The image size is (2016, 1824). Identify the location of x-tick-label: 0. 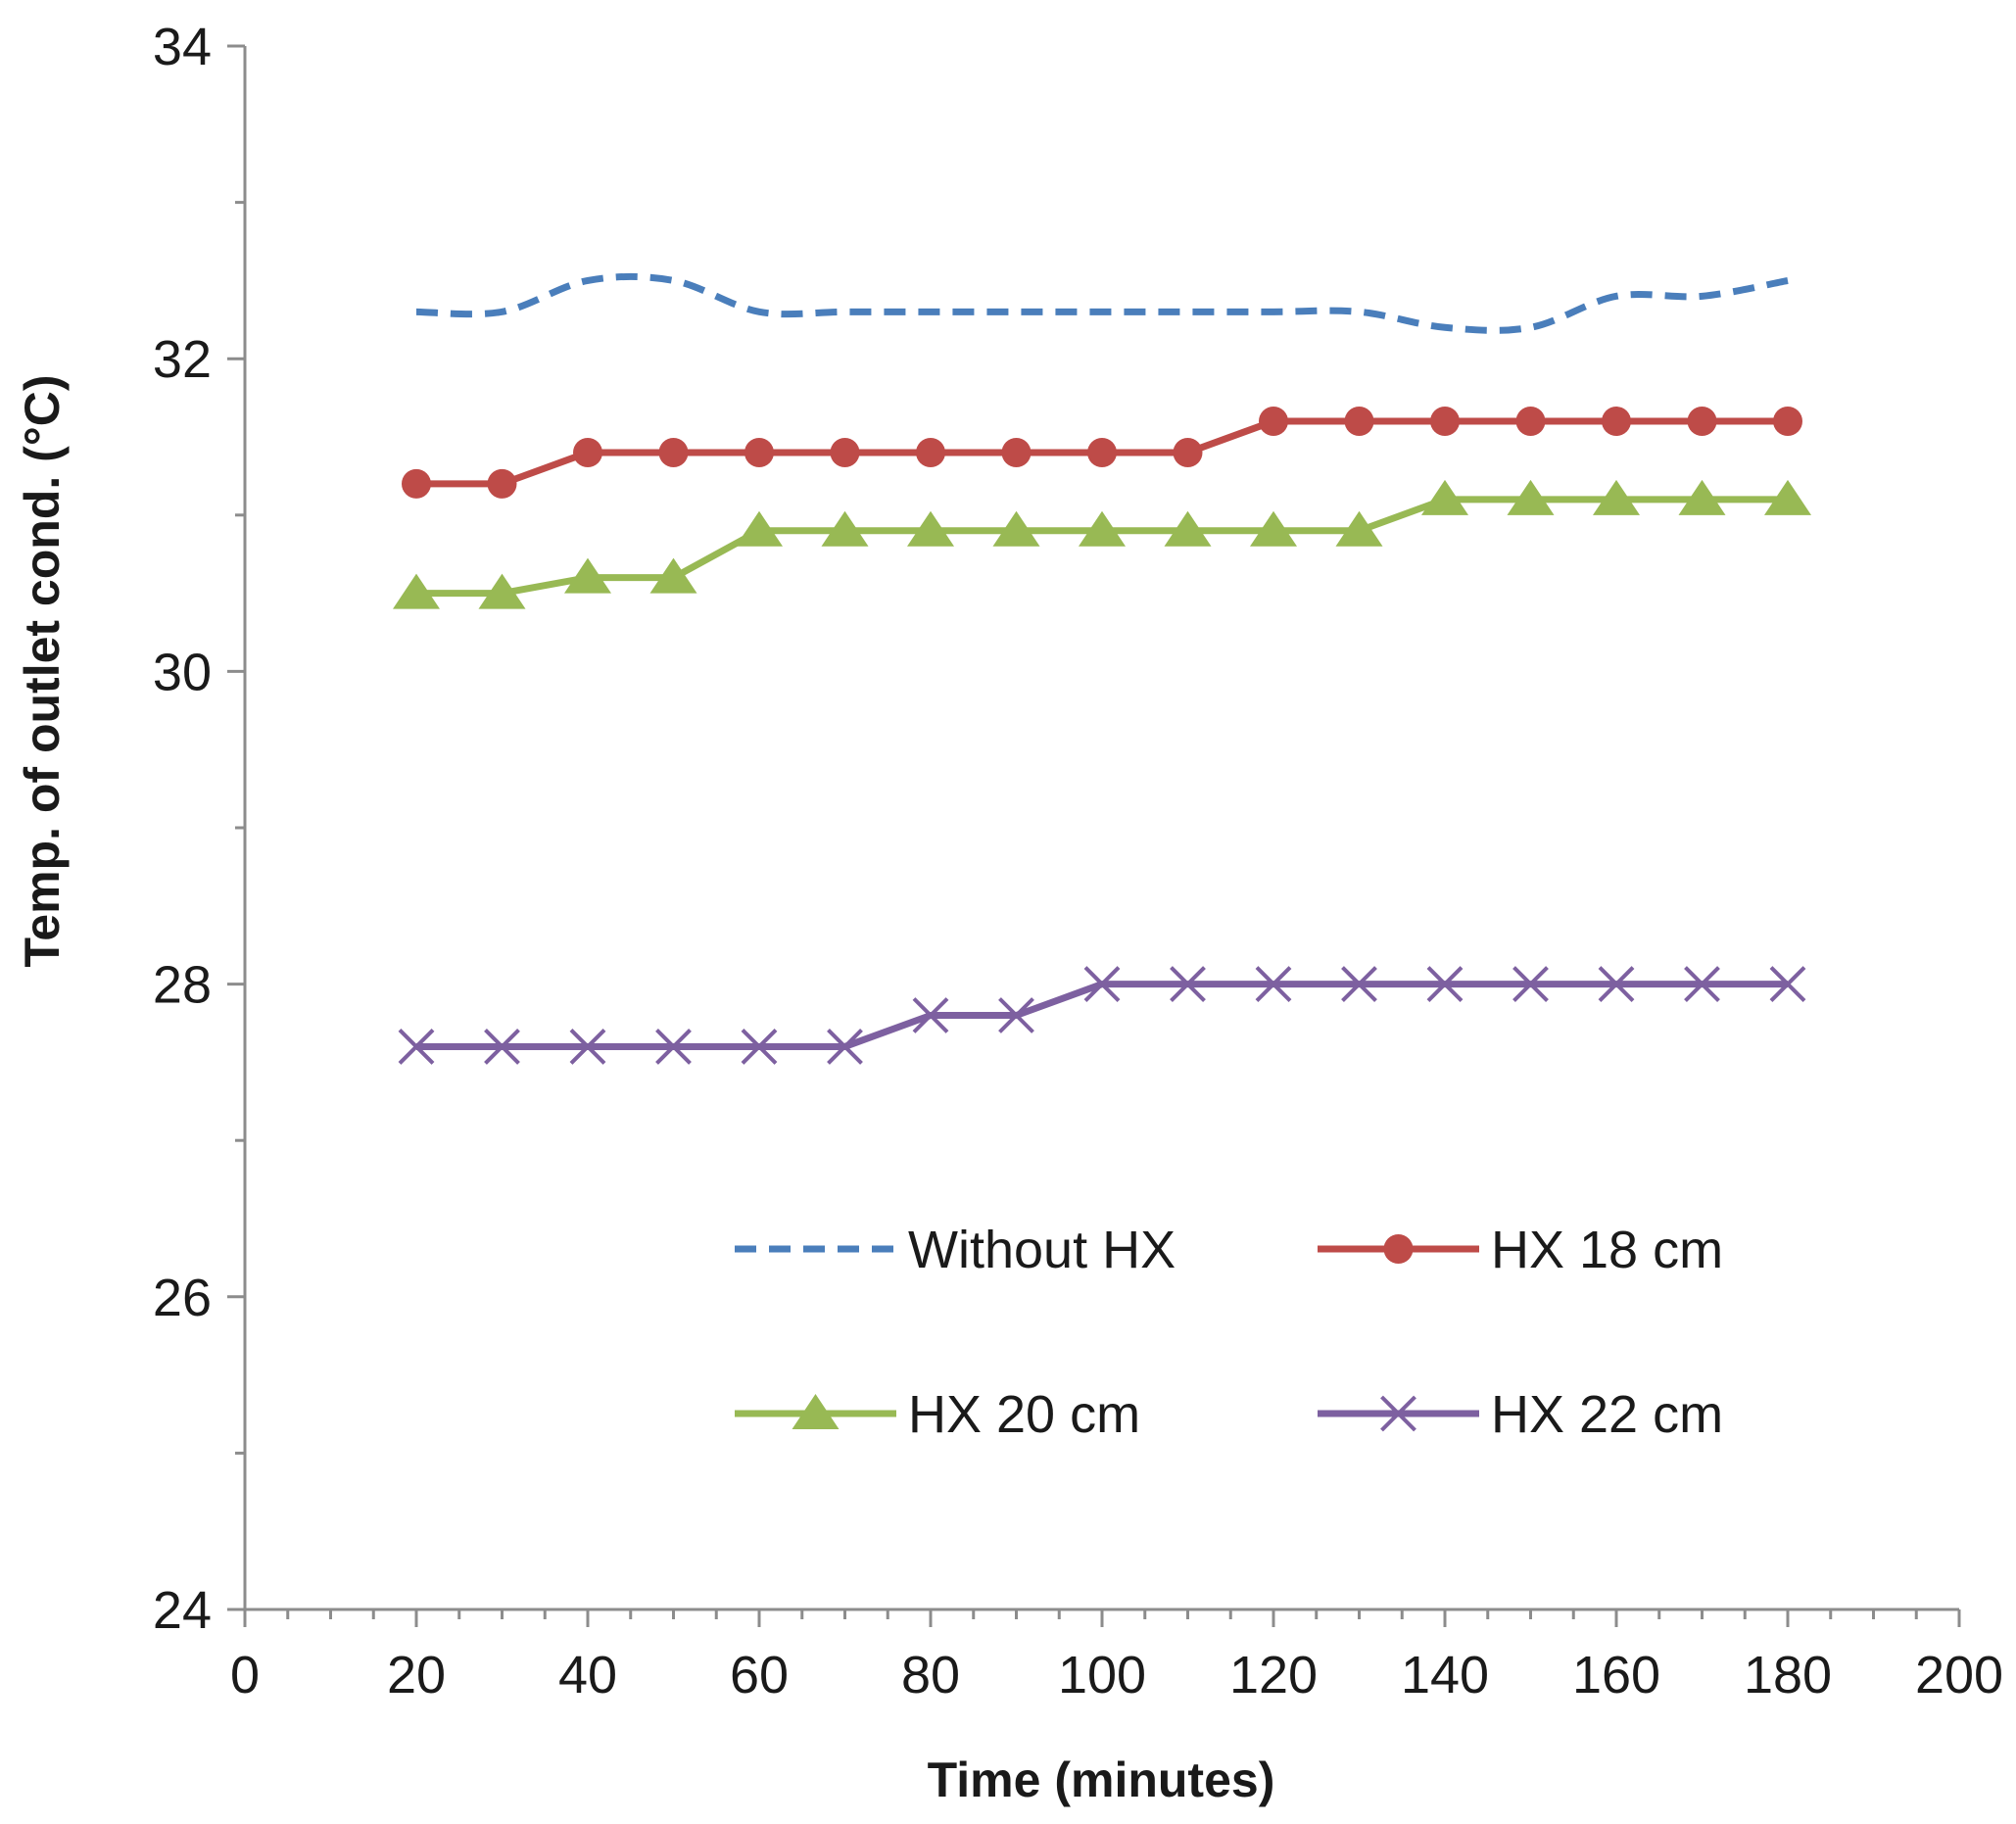
(245, 1675).